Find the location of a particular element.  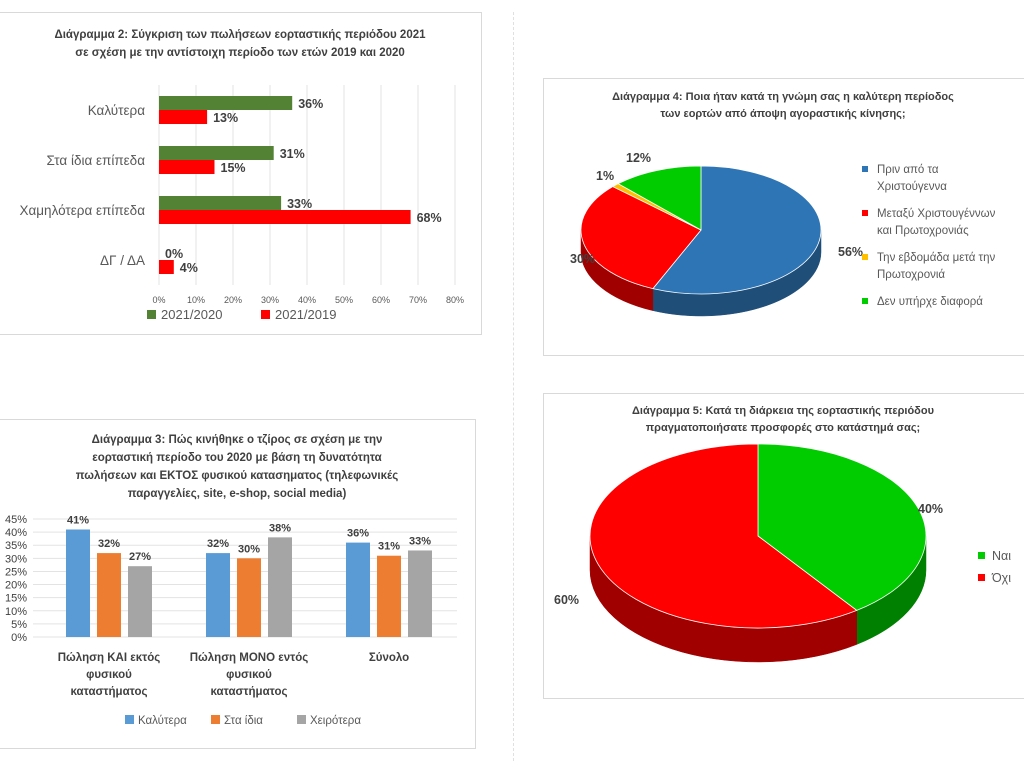

data-label: 0% is located at coordinates (174, 254).